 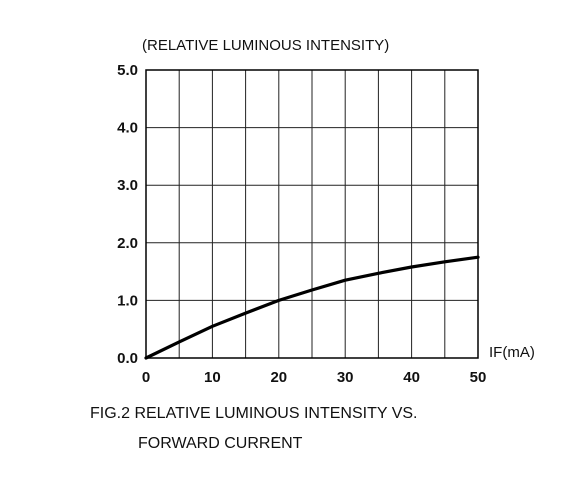 What do you see at coordinates (127, 358) in the screenshot?
I see `y-tick-label: 0.0` at bounding box center [127, 358].